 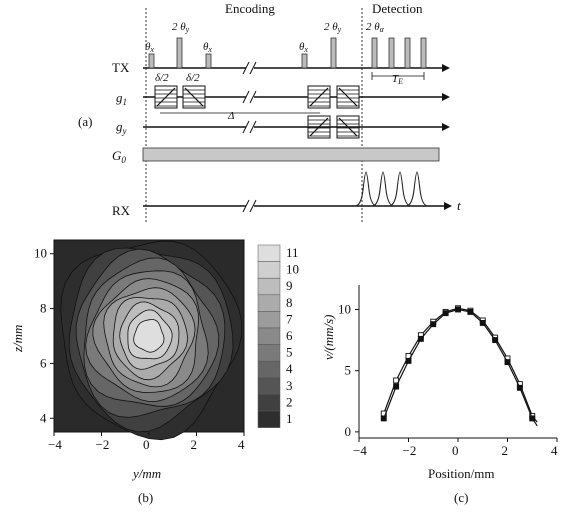 I want to click on row-label-g0: G0, so click(x=119, y=156).